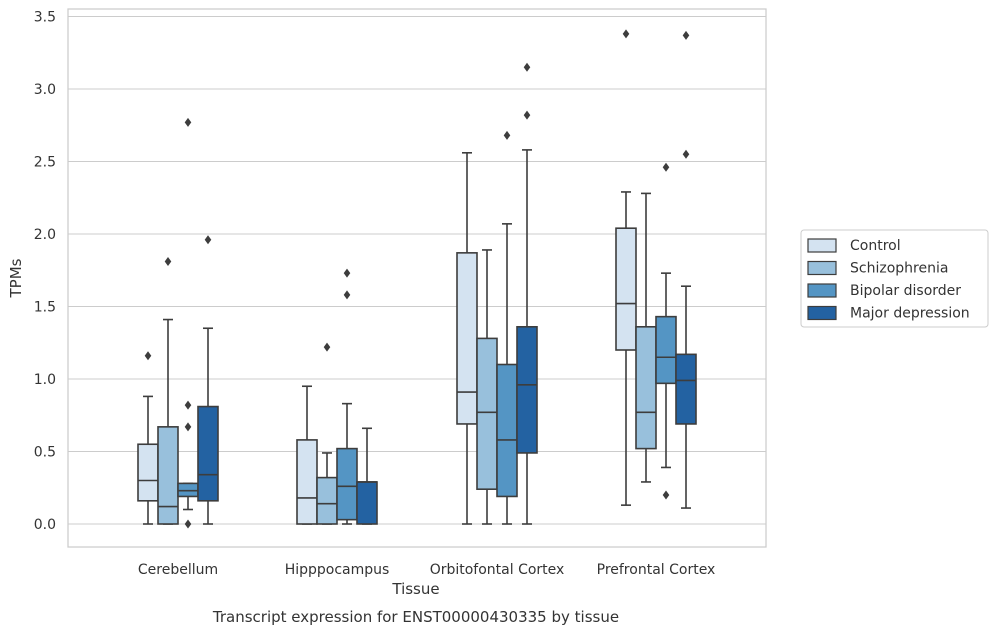 Image resolution: width=997 pixels, height=634 pixels. What do you see at coordinates (899, 269) in the screenshot?
I see `legend-label: Schizophrenia` at bounding box center [899, 269].